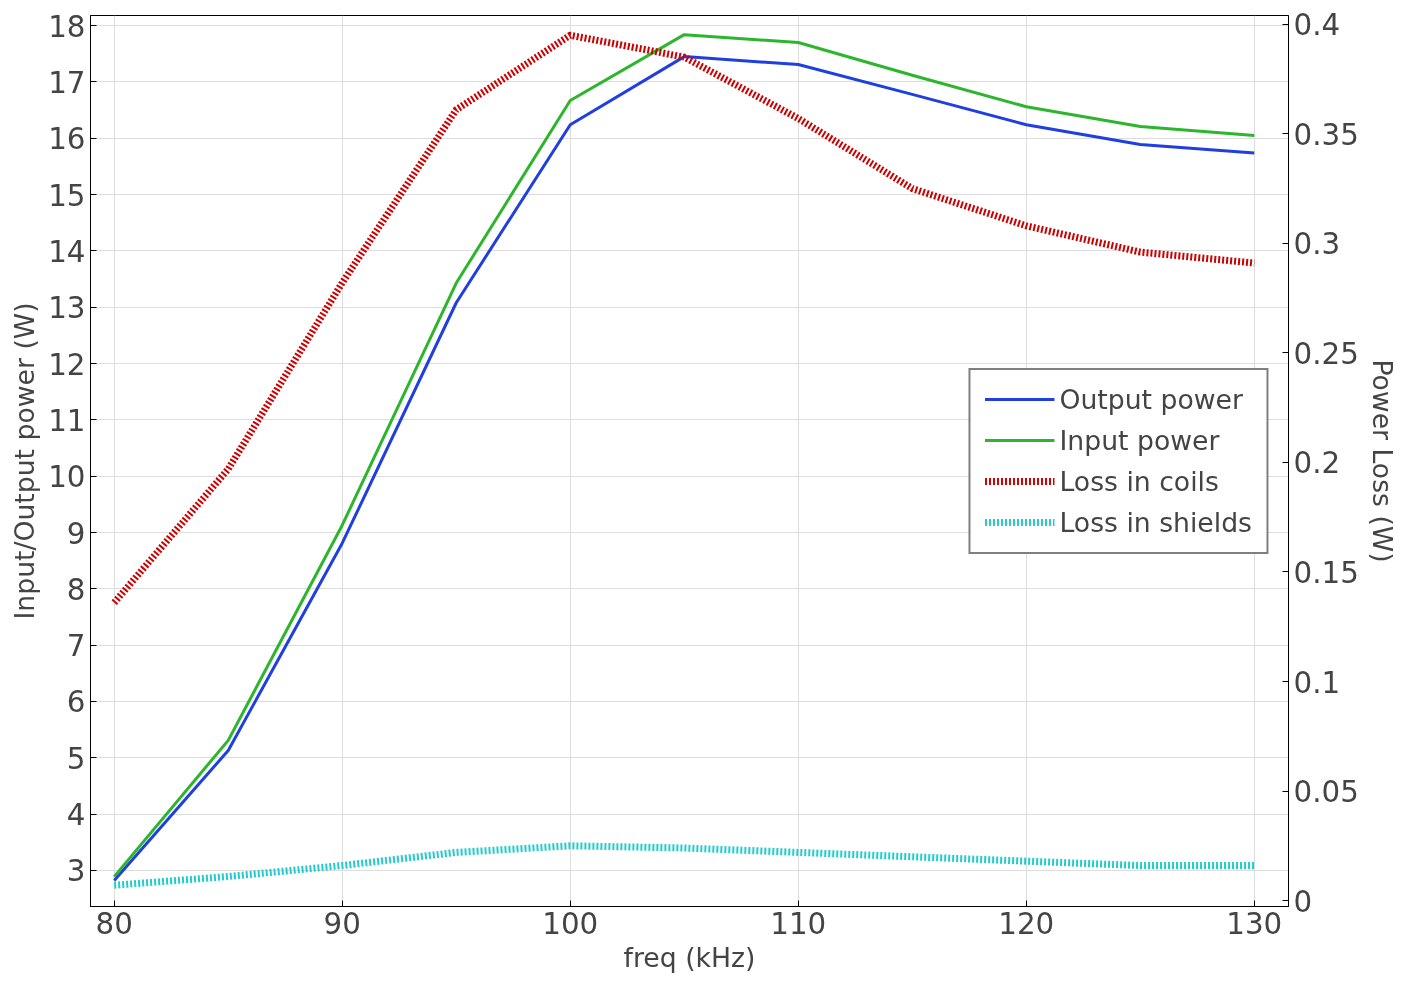 Image resolution: width=1423 pixels, height=992 pixels. What do you see at coordinates (1317, 244) in the screenshot?
I see `y2-tick-label: 0.3` at bounding box center [1317, 244].